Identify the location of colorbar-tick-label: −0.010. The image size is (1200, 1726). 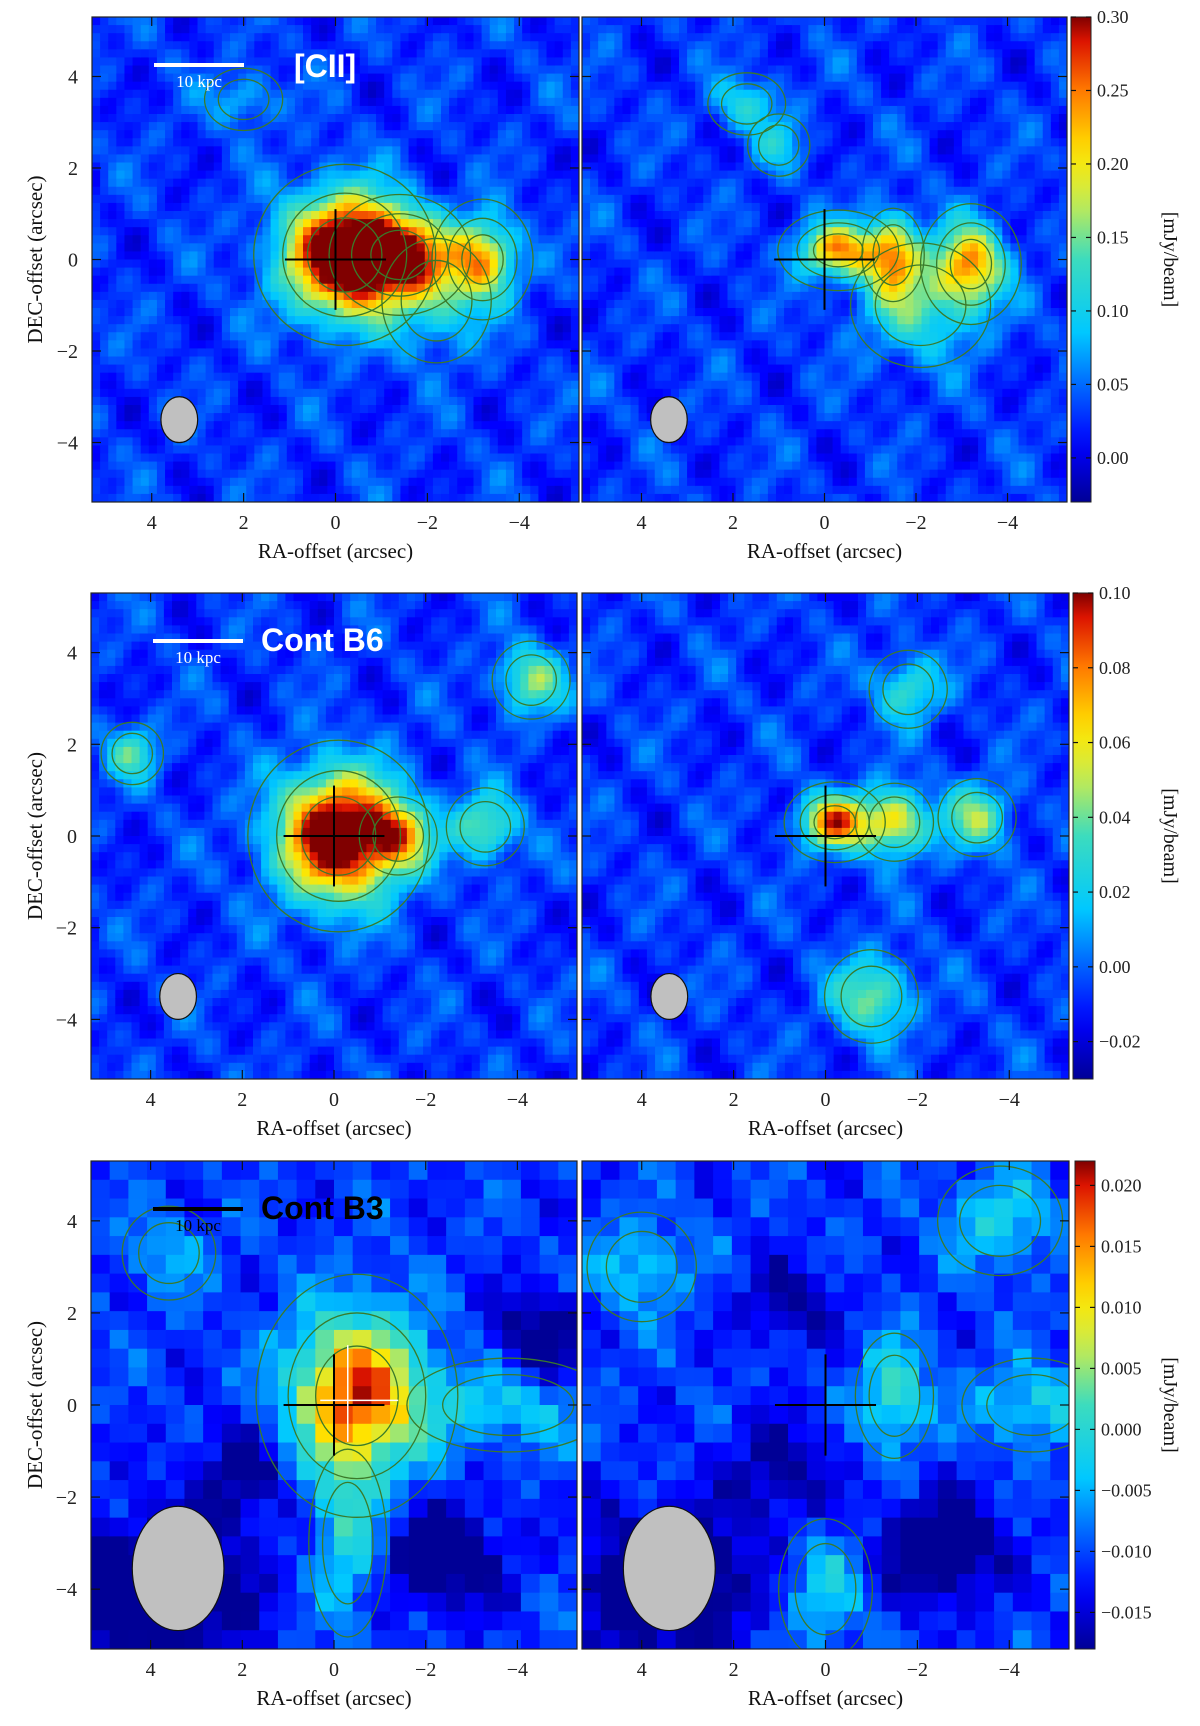
(1126, 1551).